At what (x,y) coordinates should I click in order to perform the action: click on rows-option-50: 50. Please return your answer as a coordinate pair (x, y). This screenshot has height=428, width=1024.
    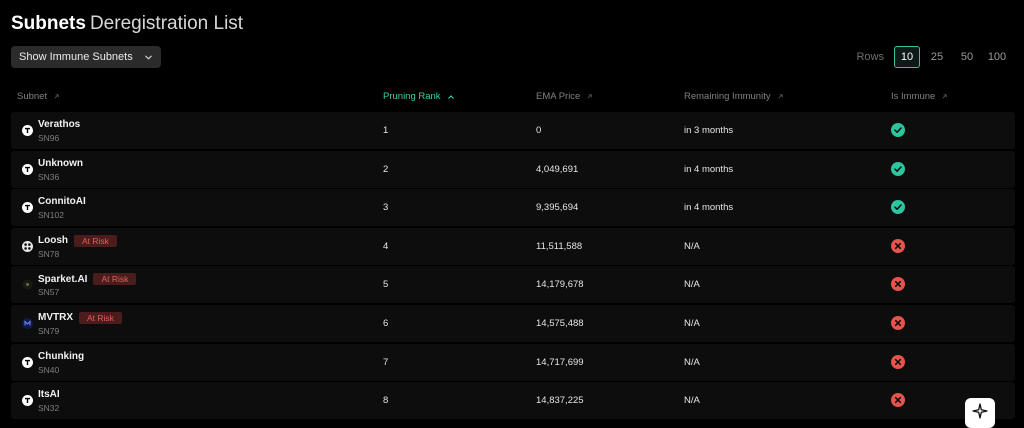
    Looking at the image, I should click on (967, 57).